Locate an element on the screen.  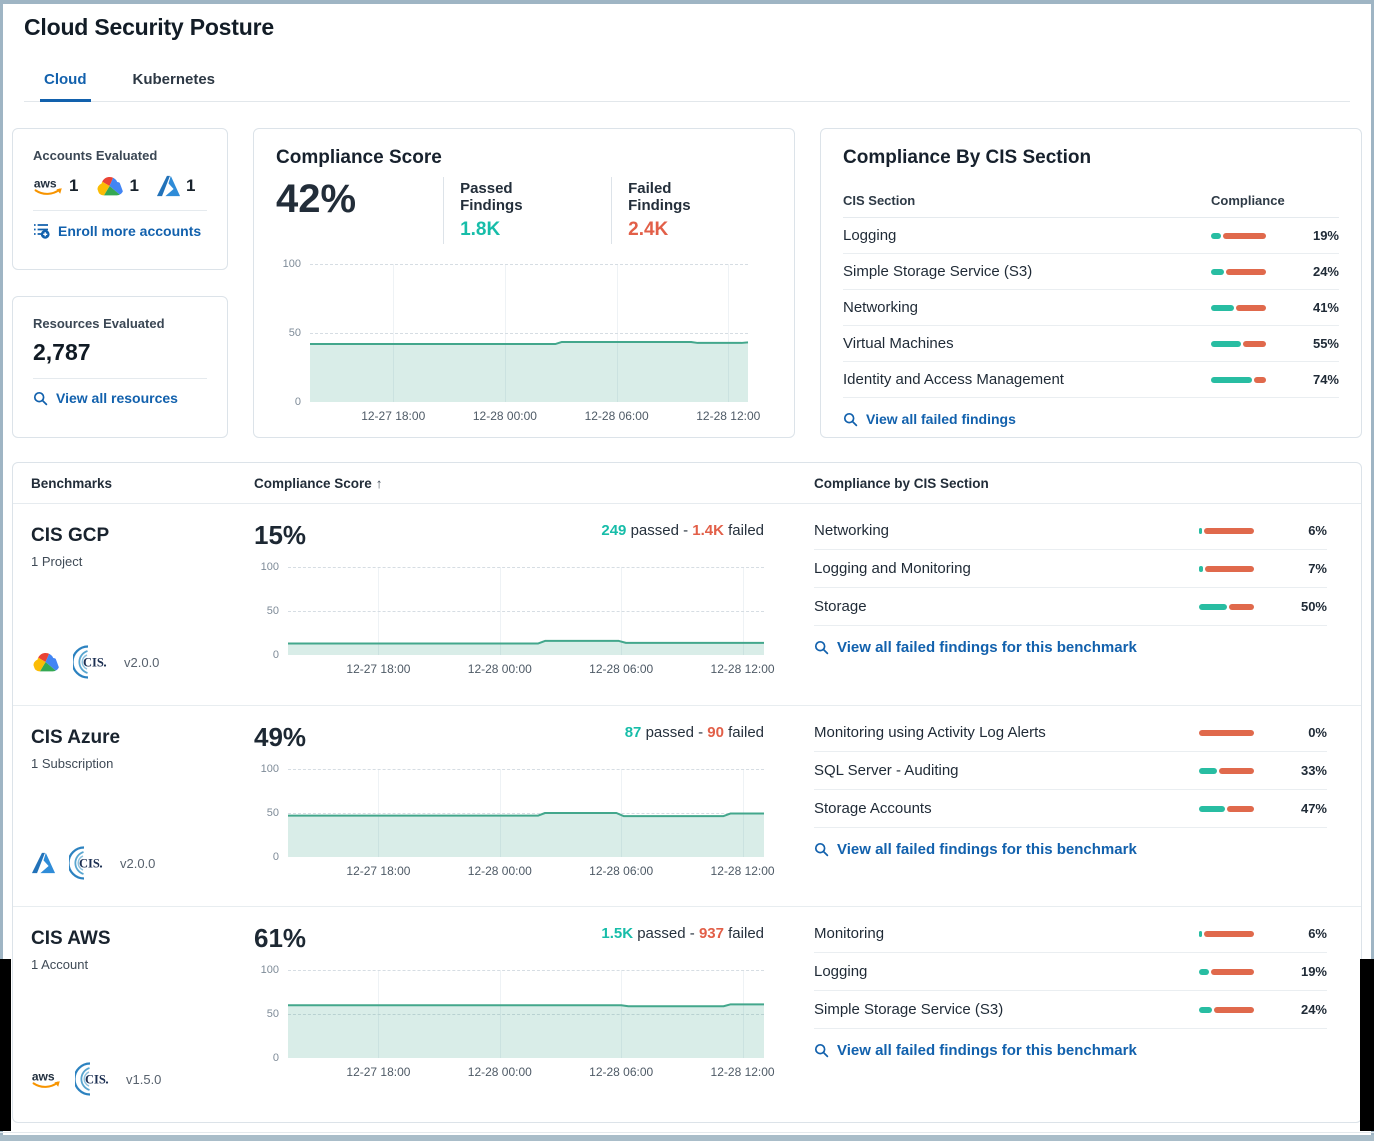
cis-section-row-virtual-machines: Virtual Machines 55% is located at coordinates (1091, 344).